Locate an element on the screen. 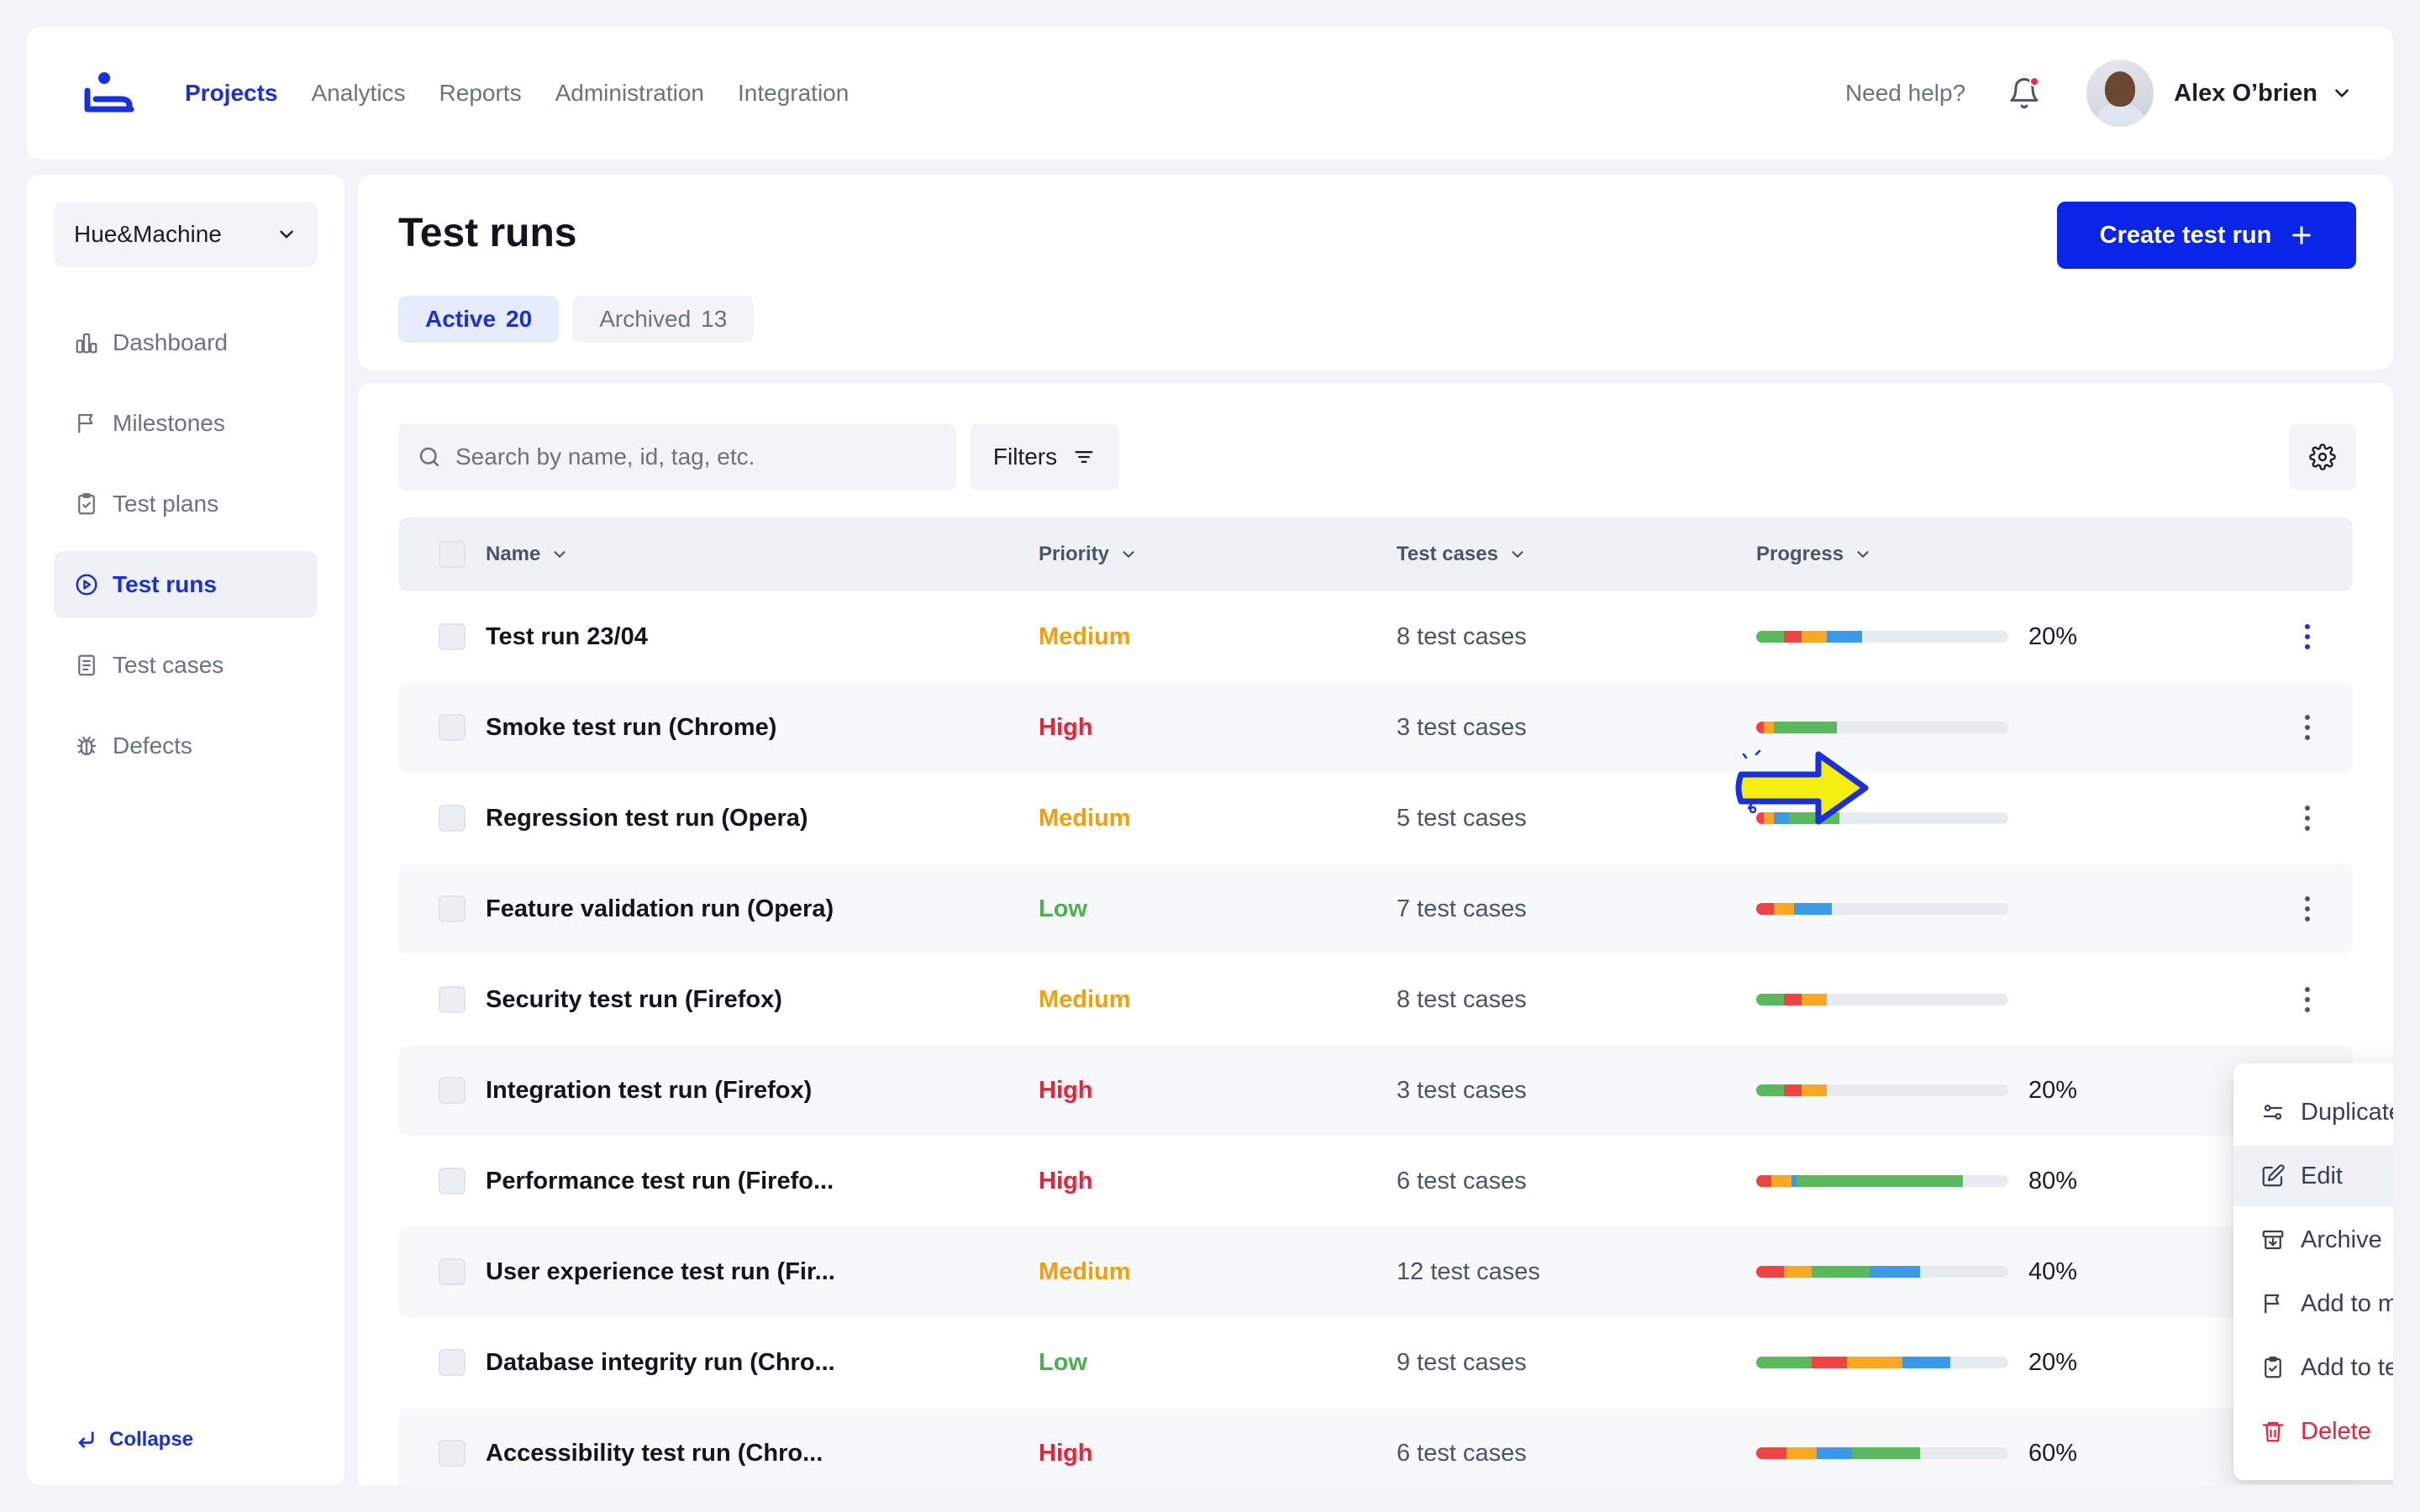 This screenshot has width=2420, height=1512. collapse-label: Collapse is located at coordinates (151, 1439).